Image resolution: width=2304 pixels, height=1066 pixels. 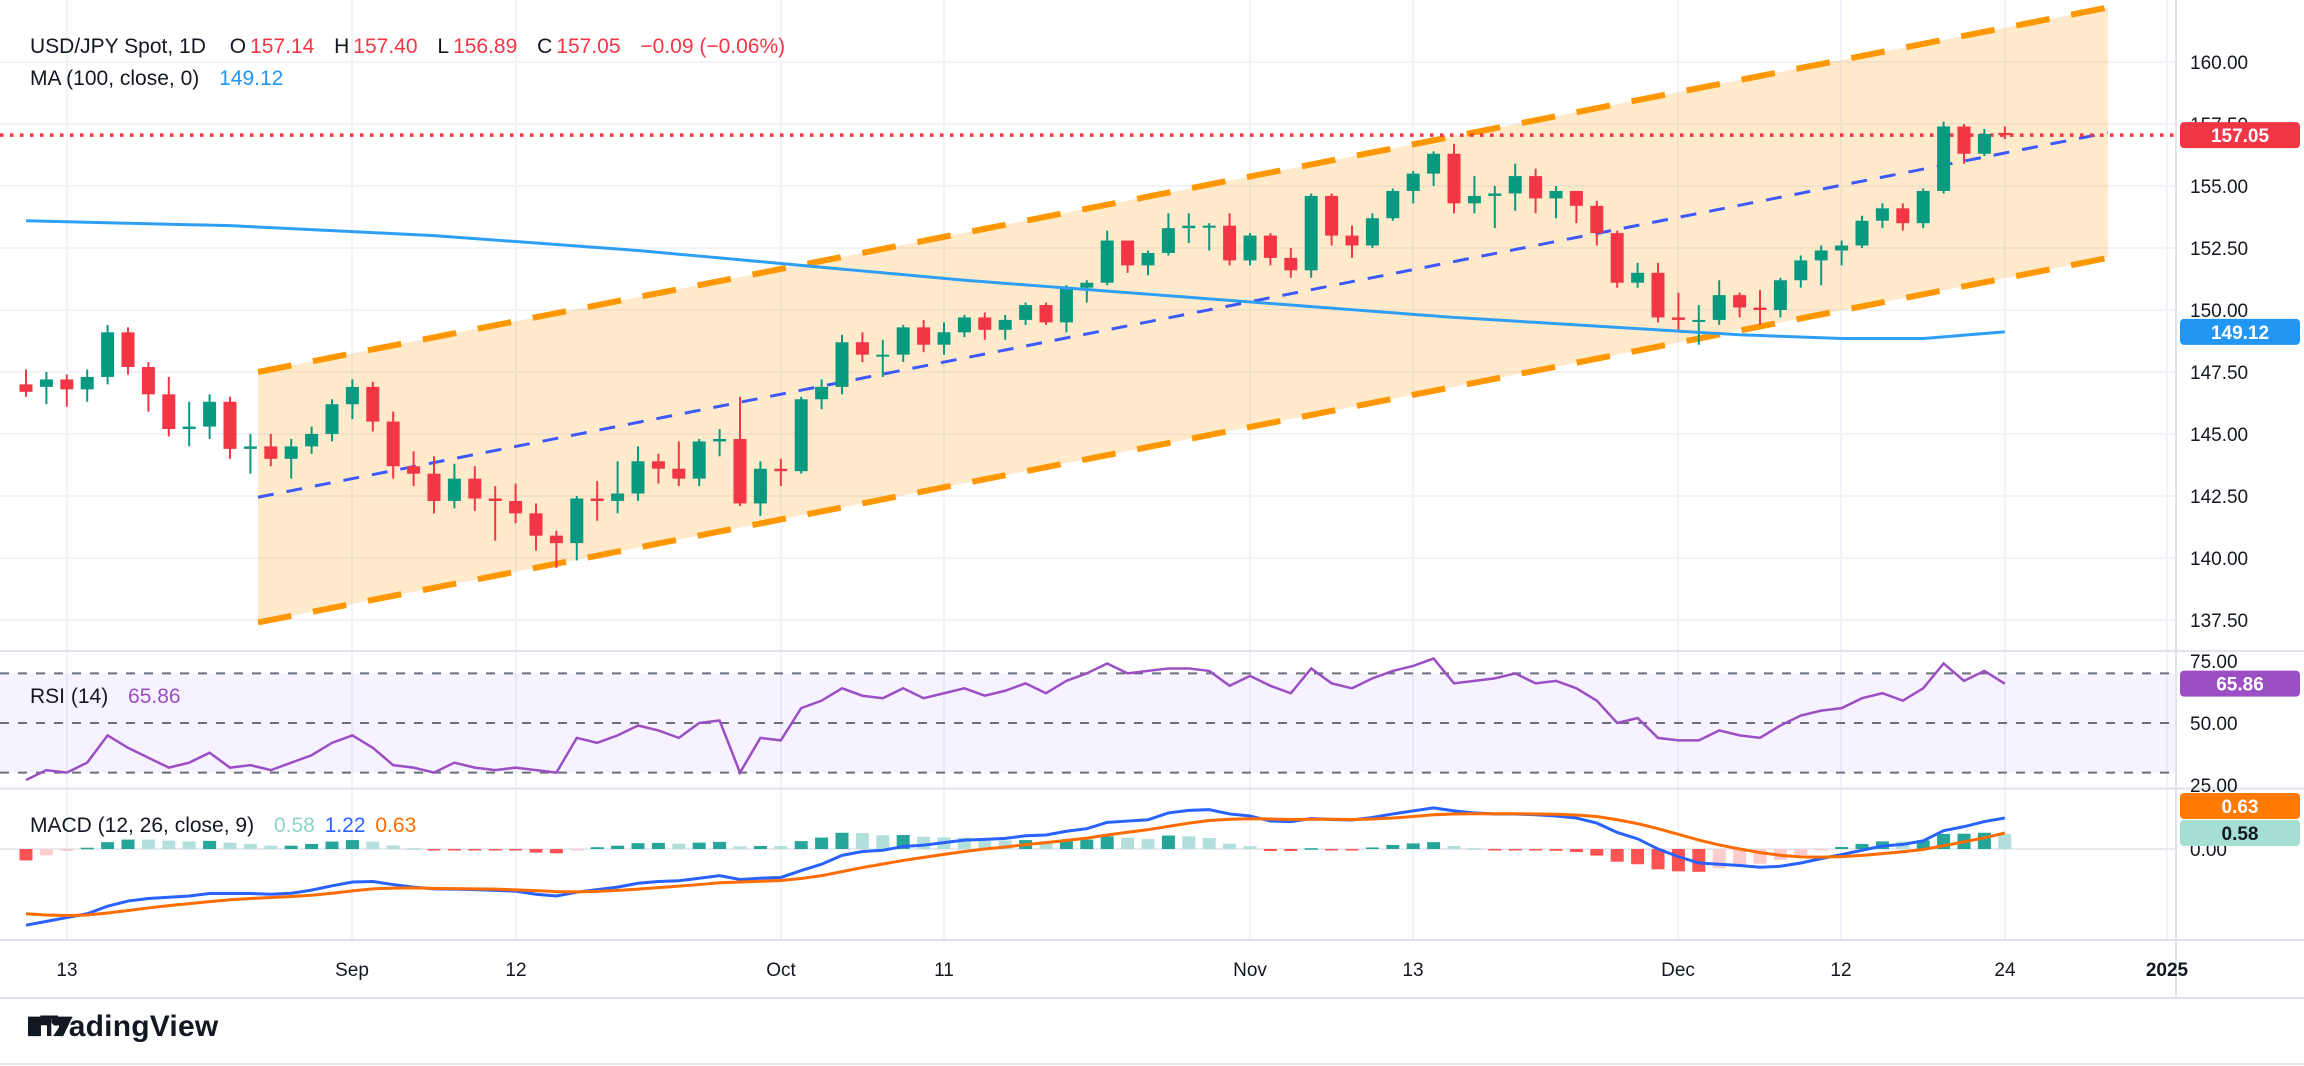 I want to click on svg-text: 11, so click(x=944, y=970).